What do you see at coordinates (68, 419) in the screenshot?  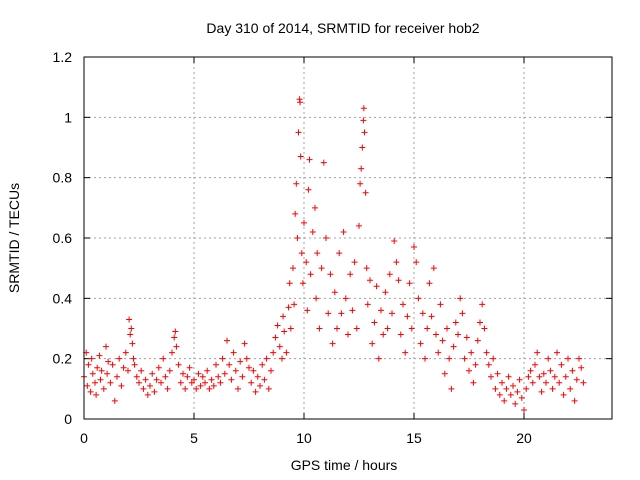 I see `y-tick-label: 0` at bounding box center [68, 419].